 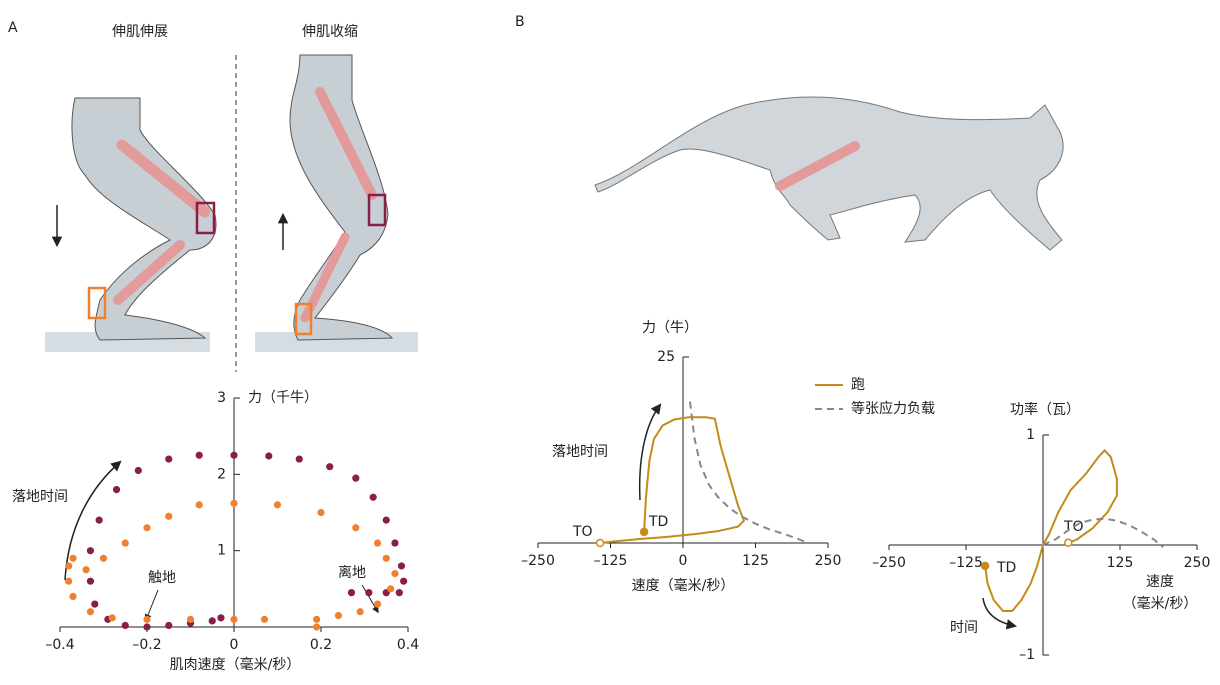 I want to click on y-axis-label: 力（千牛）, so click(x=283, y=398).